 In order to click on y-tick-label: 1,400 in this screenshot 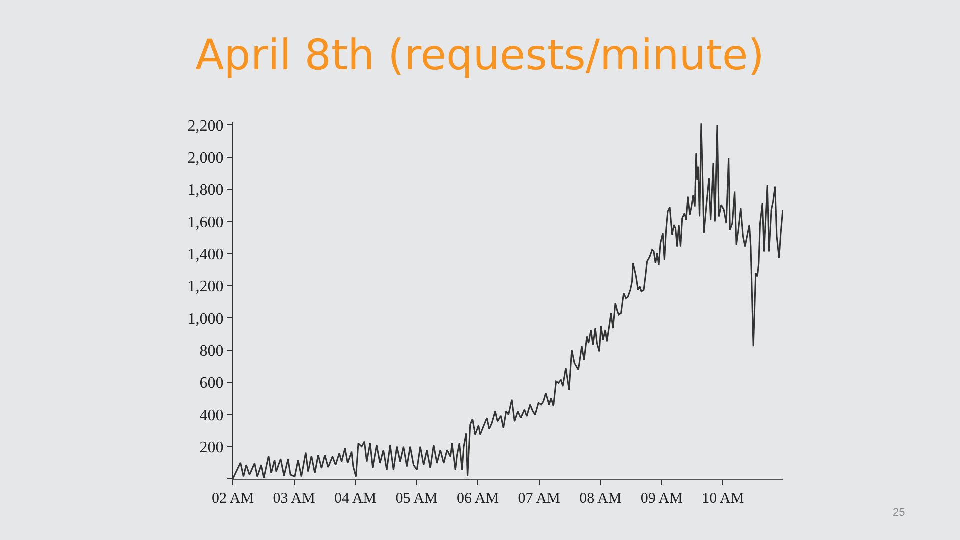, I will do `click(206, 255)`.